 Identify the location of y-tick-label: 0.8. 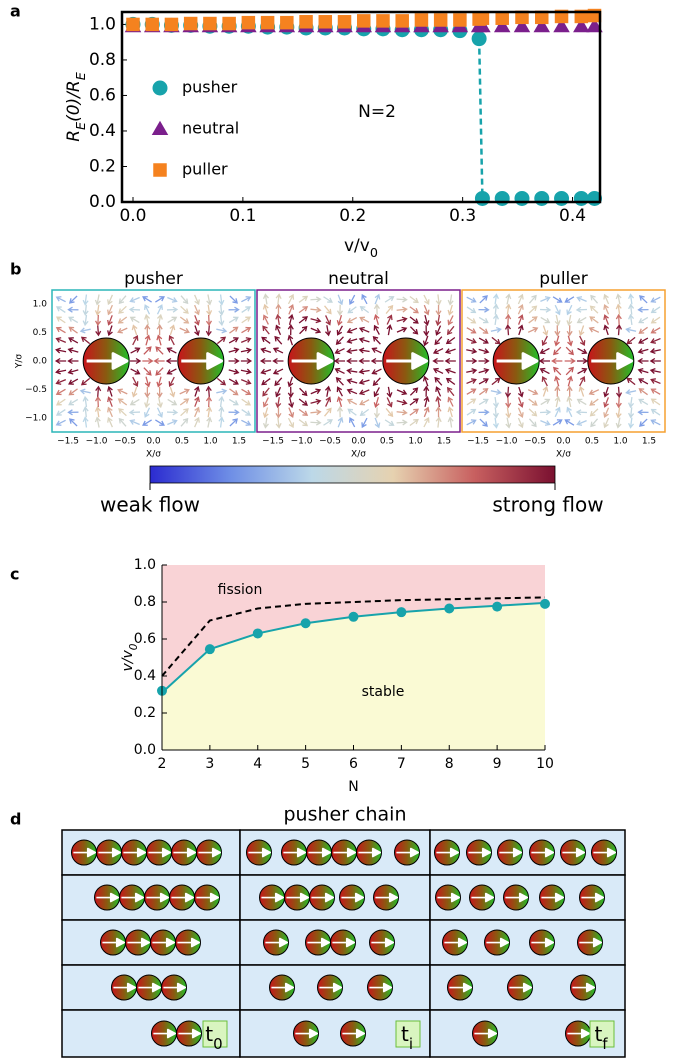
(102, 60).